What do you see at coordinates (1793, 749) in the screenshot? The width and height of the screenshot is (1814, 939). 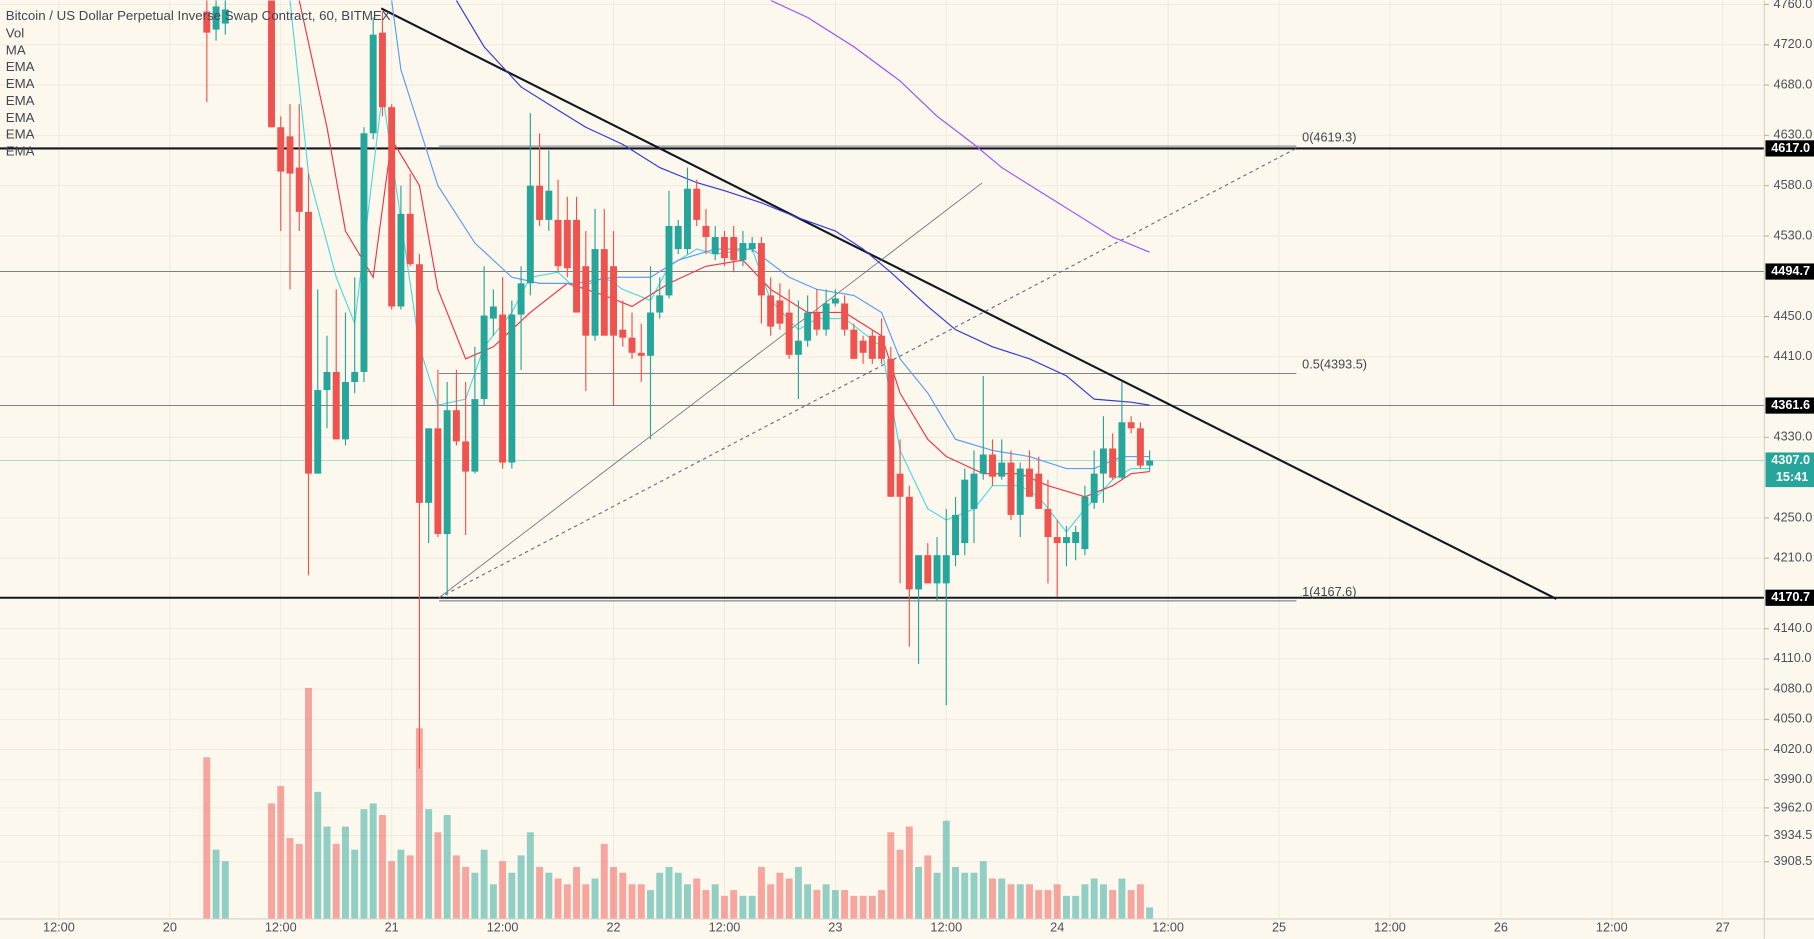 I see `y-tick-label: 4020.0` at bounding box center [1793, 749].